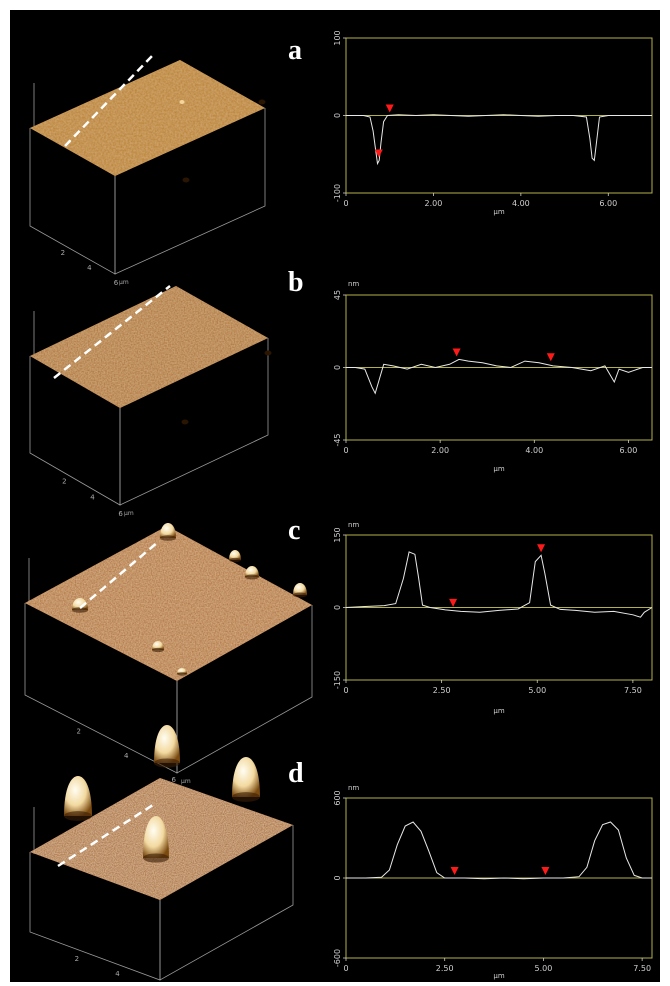  What do you see at coordinates (337, 958) in the screenshot?
I see `y-tick-label: -600` at bounding box center [337, 958].